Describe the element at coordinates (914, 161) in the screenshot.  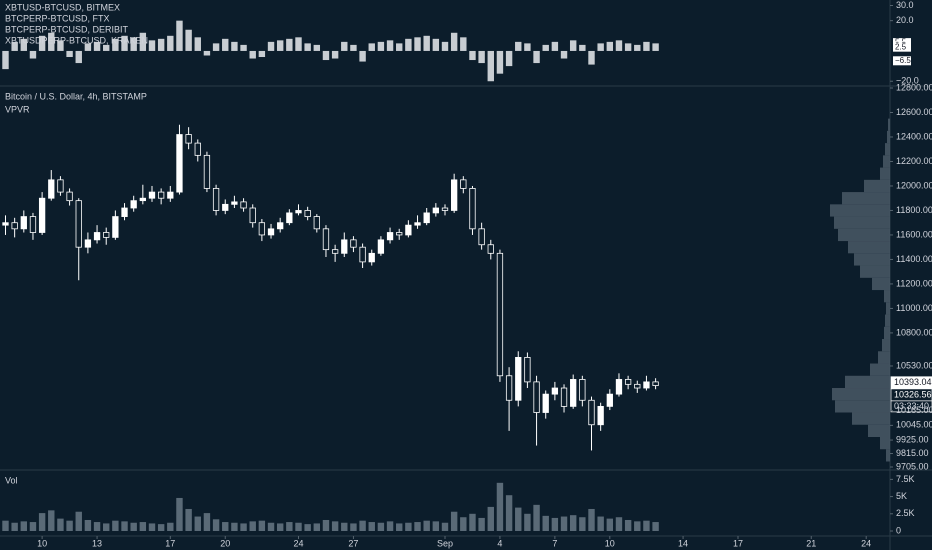
I see `y-tick-label: 12200.00` at that location.